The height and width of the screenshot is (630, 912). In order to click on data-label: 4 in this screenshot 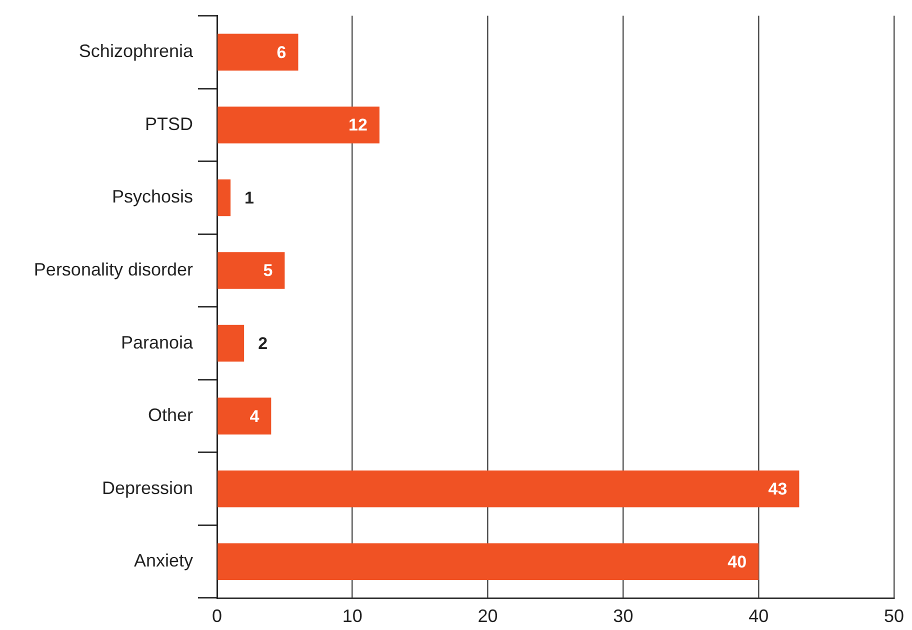, I will do `click(255, 416)`.